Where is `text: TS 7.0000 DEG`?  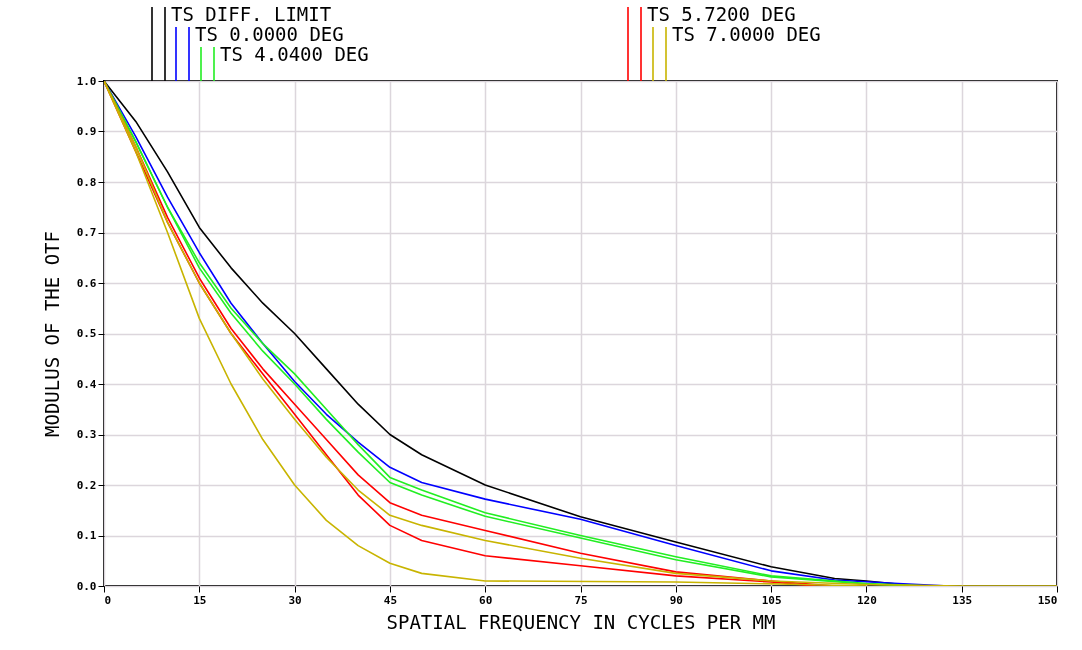
text: TS 7.0000 DEG is located at coordinates (746, 34).